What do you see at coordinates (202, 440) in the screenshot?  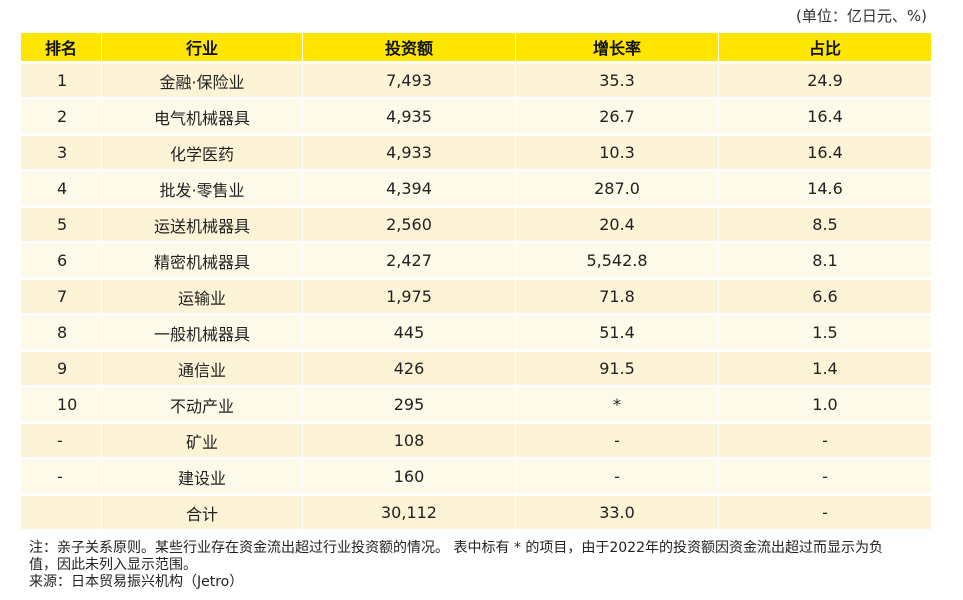 I see `industry-cell: 矿业` at bounding box center [202, 440].